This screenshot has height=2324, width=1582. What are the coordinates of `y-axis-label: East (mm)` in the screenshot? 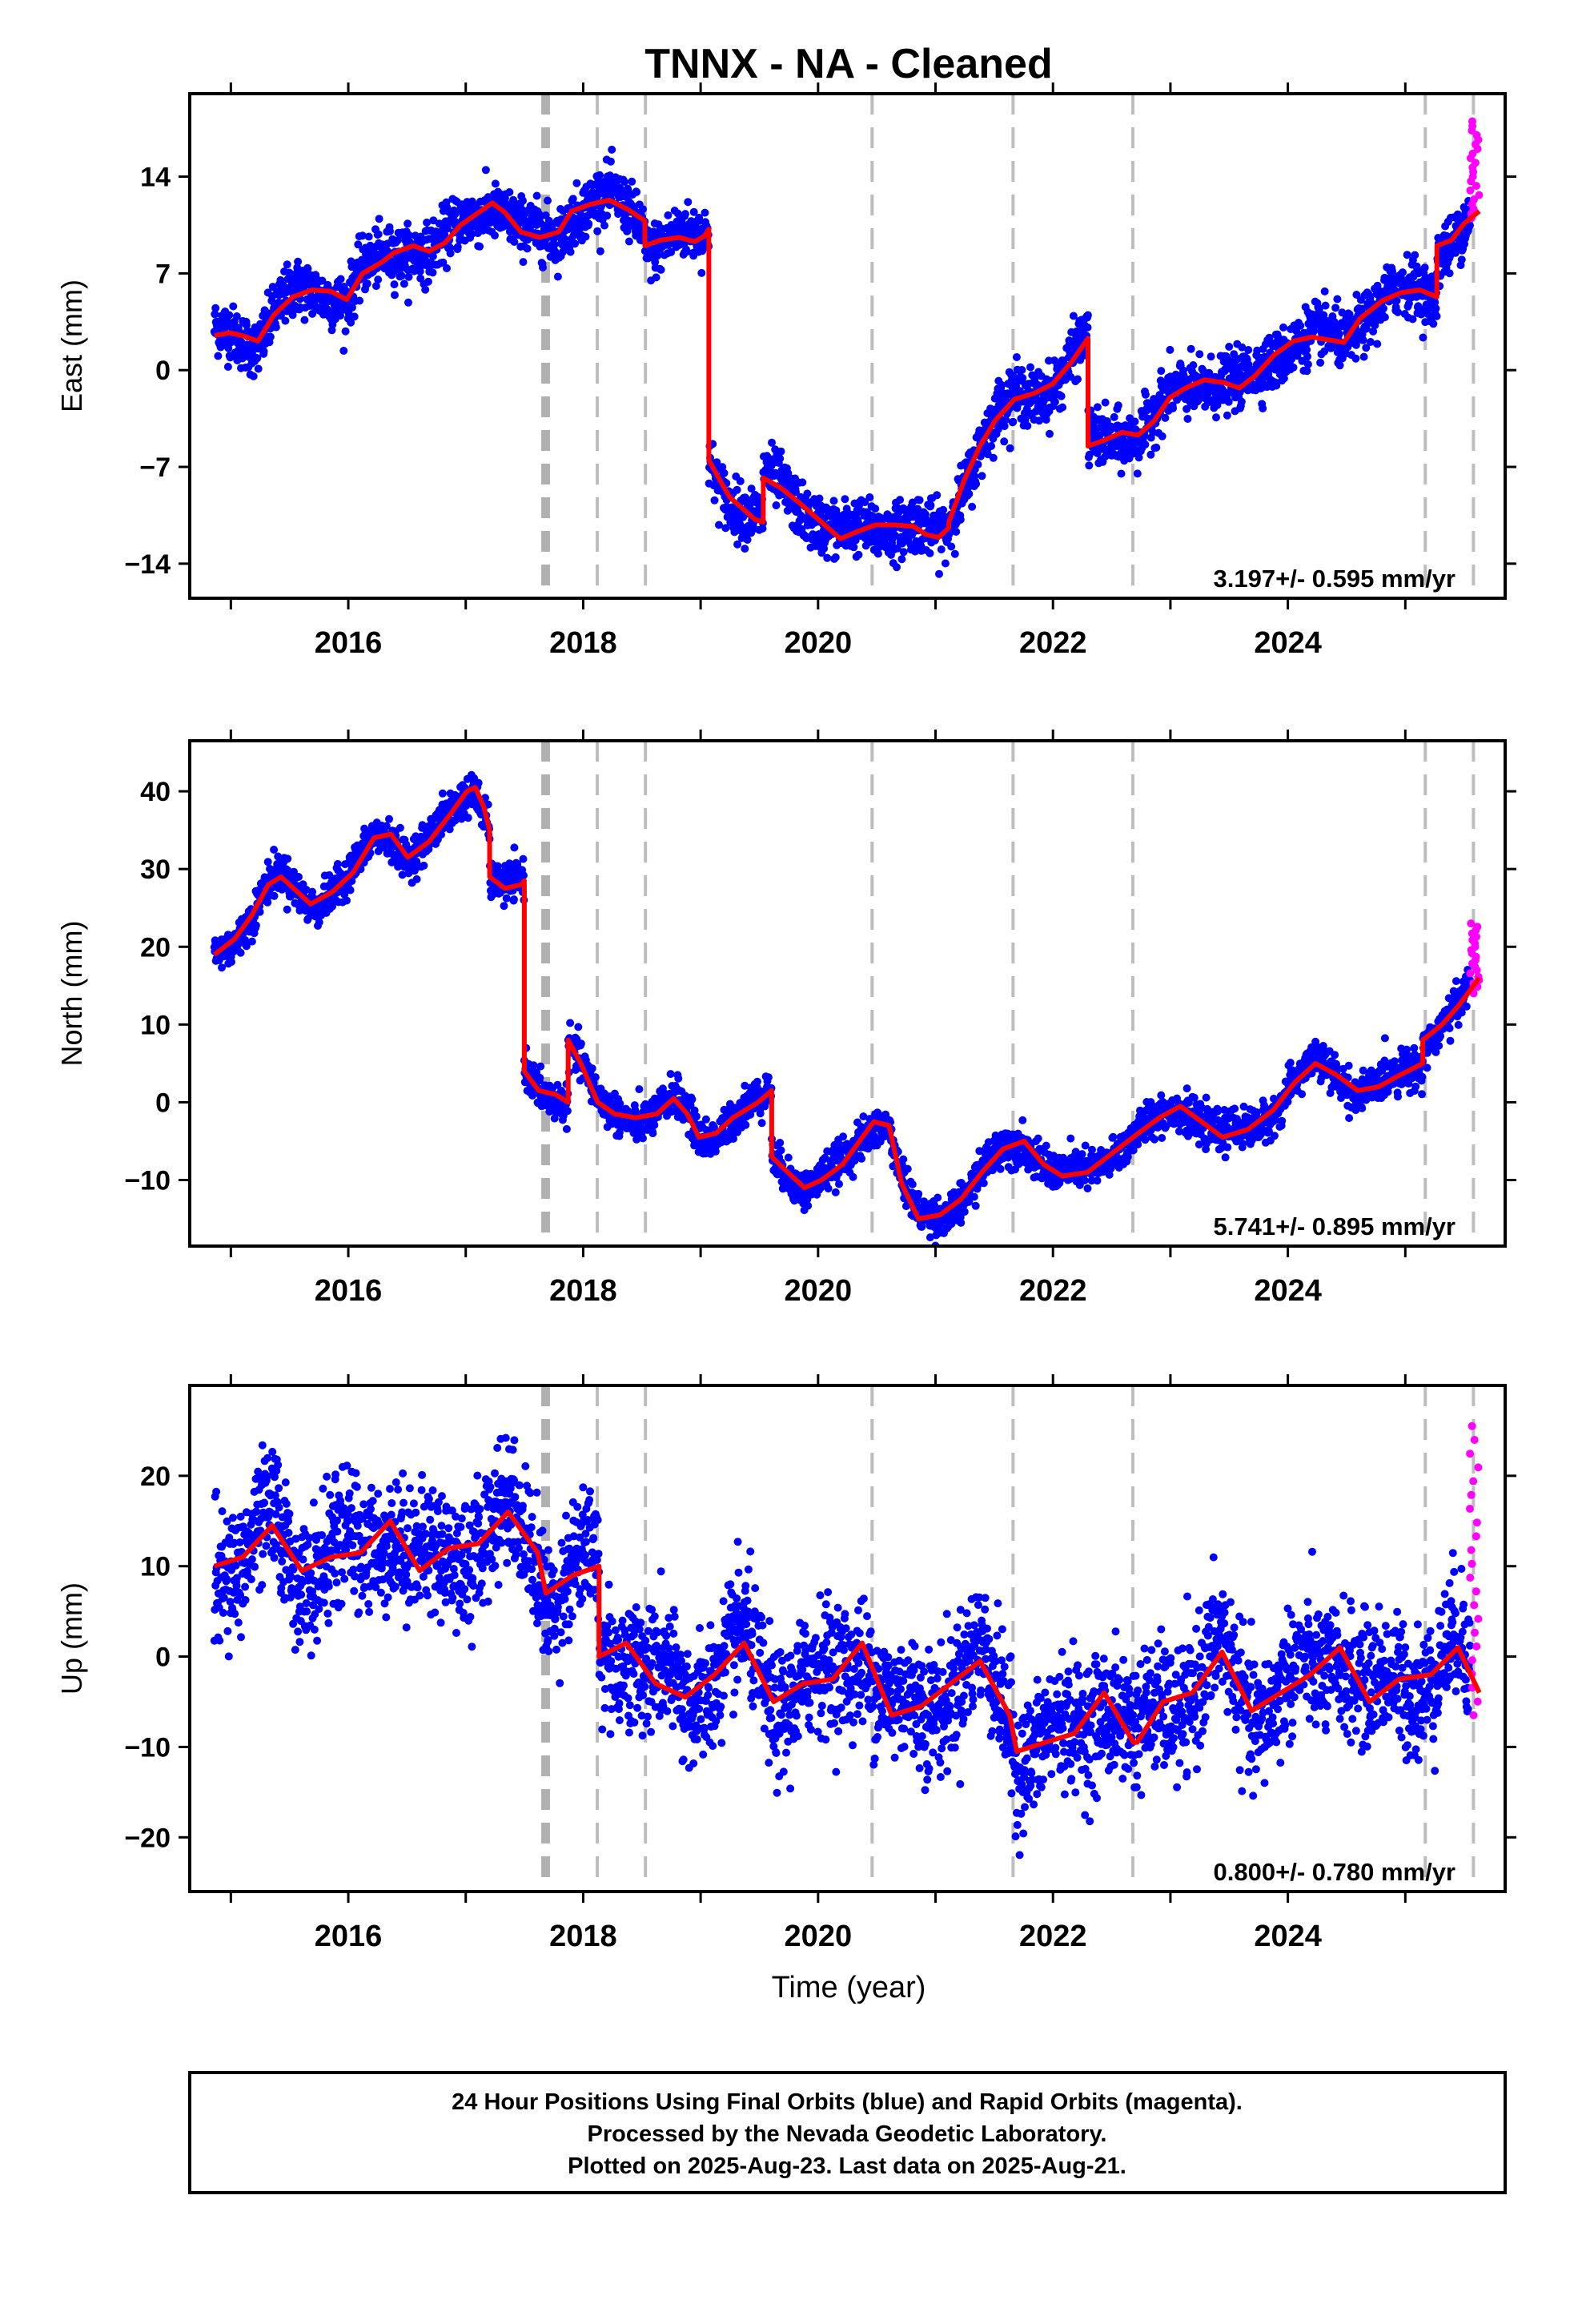 It's located at (71, 345).